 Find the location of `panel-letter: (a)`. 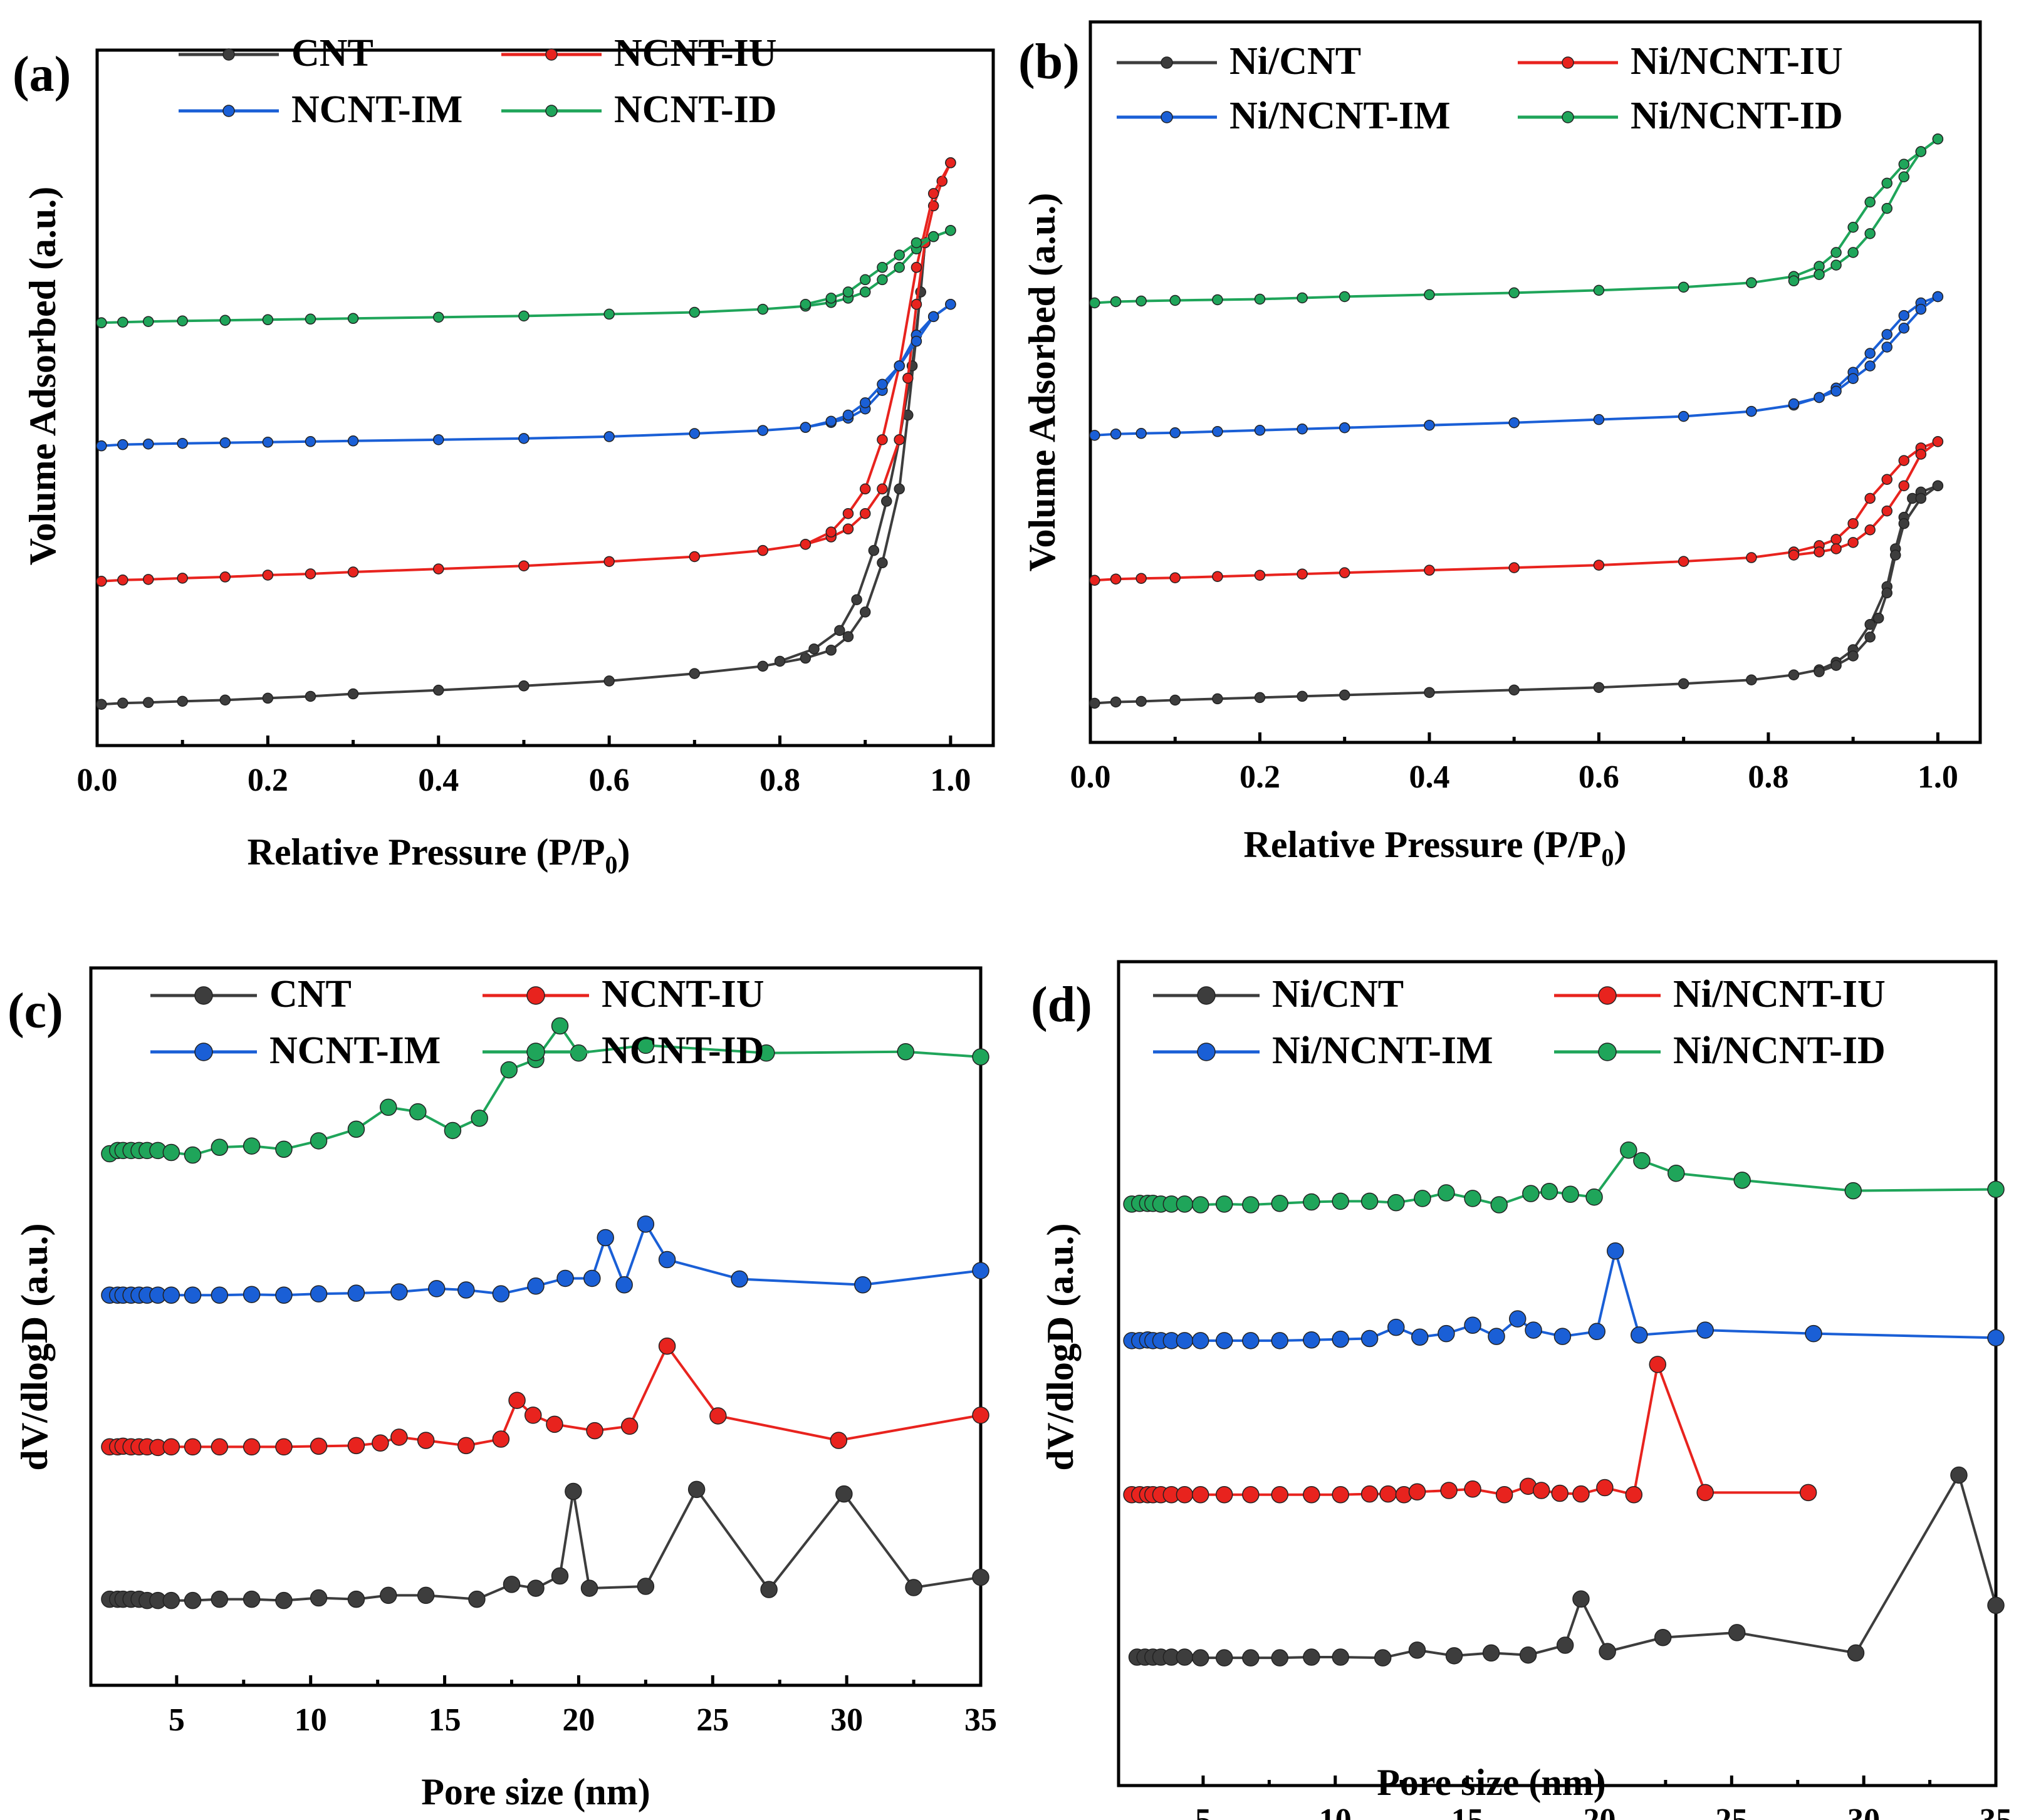

panel-letter: (a) is located at coordinates (42, 75).